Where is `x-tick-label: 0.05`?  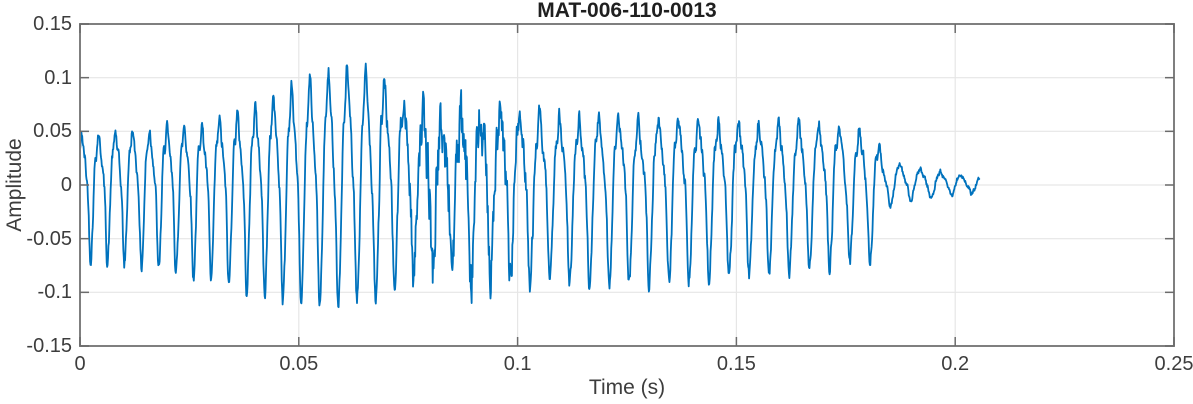
x-tick-label: 0.05 is located at coordinates (299, 364).